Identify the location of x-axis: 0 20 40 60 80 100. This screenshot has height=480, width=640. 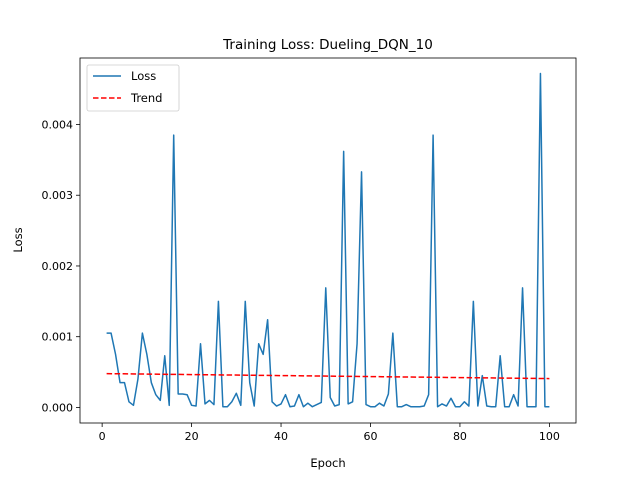
(329, 433).